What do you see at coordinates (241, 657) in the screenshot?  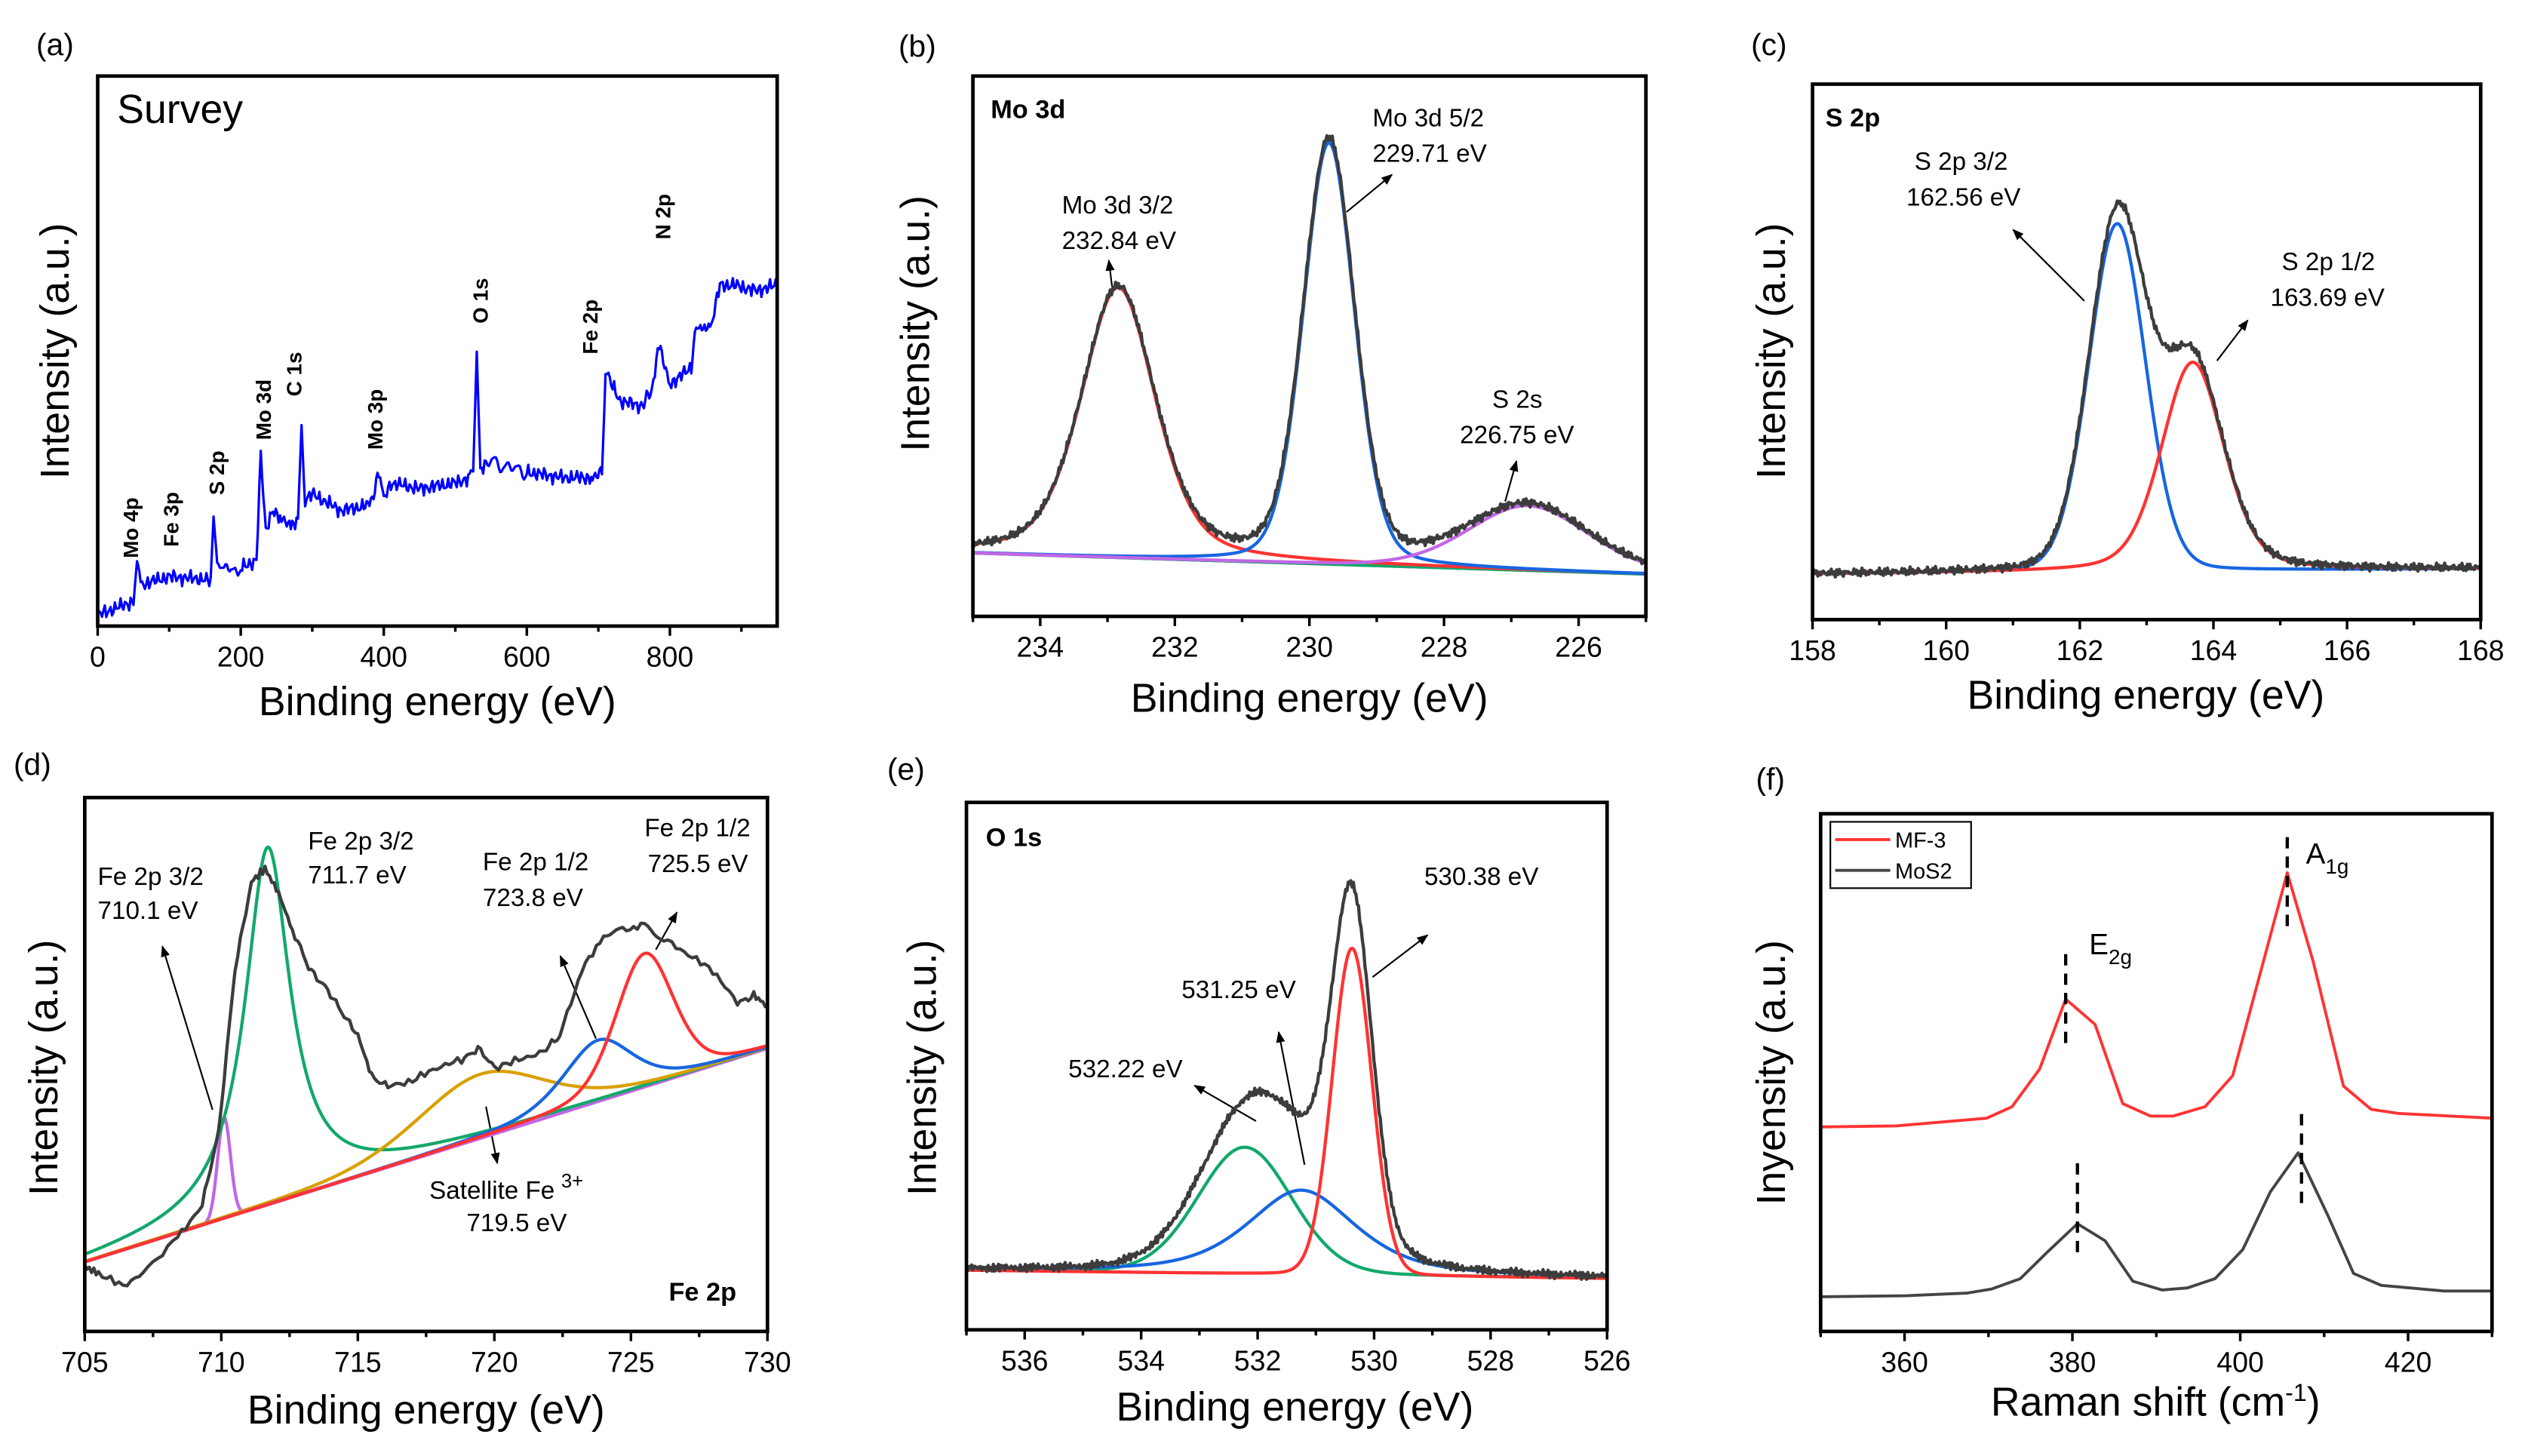 I see `x-tick-label: 200` at bounding box center [241, 657].